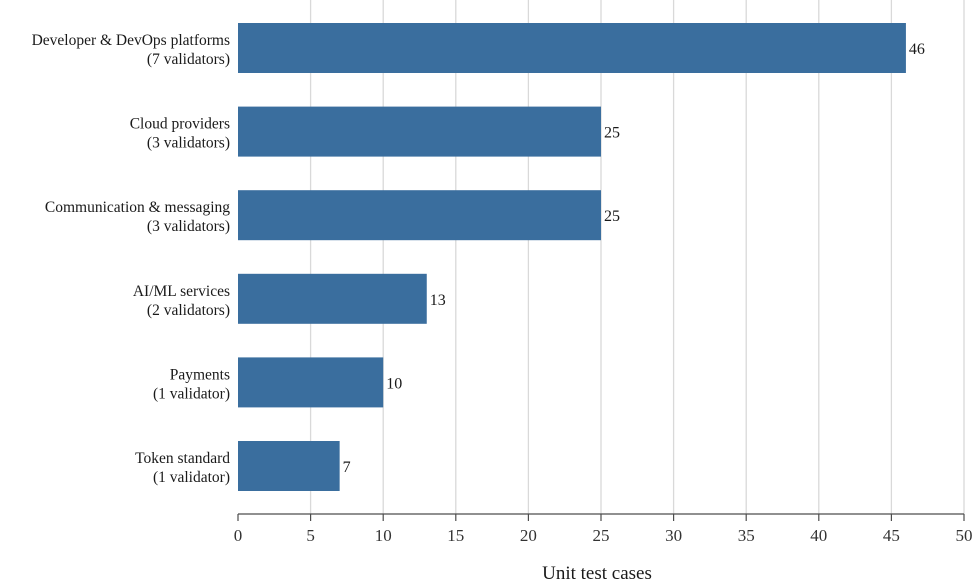 The image size is (980, 587). What do you see at coordinates (181, 291) in the screenshot?
I see `category-label: AI/ML services` at bounding box center [181, 291].